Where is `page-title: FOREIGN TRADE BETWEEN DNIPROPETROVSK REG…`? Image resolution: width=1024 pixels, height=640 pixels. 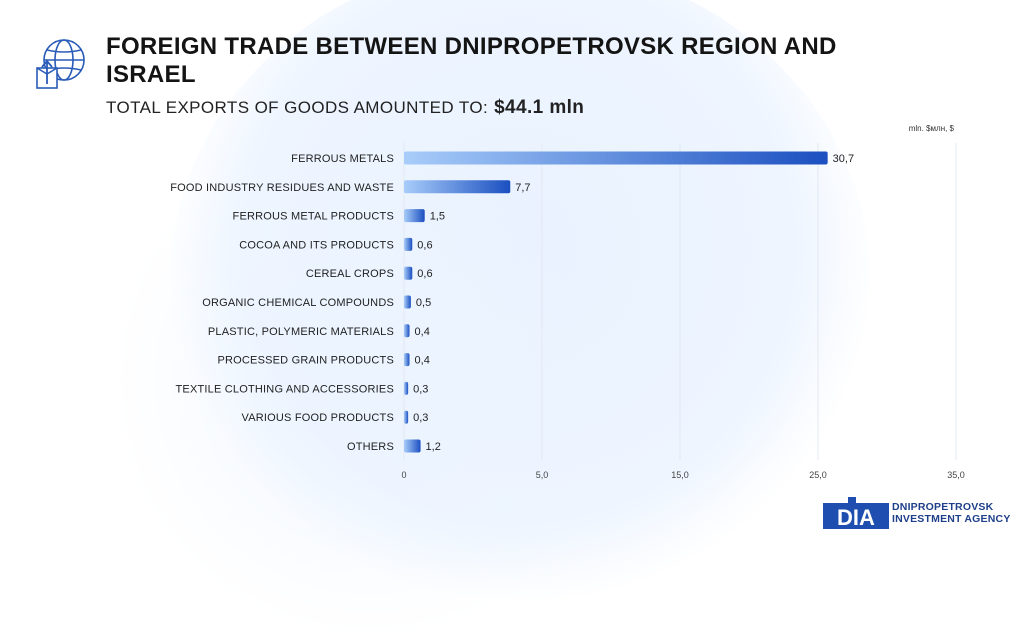 page-title: FOREIGN TRADE BETWEEN DNIPROPETROVSK REG… is located at coordinates (471, 60).